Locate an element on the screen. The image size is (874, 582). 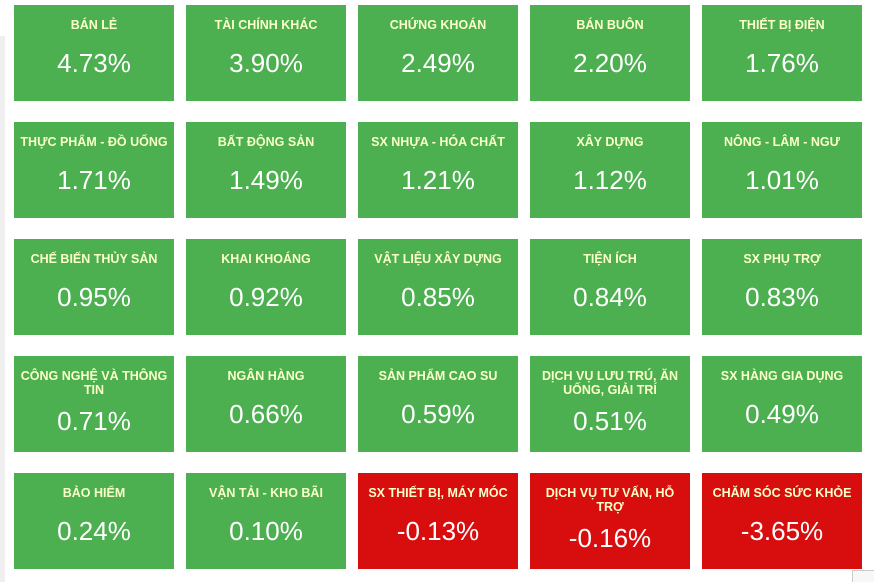
sector-value: 0.51% is located at coordinates (610, 421).